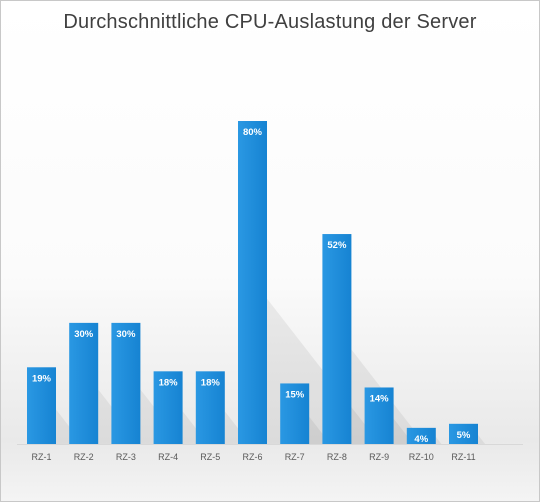 This screenshot has height=502, width=540. What do you see at coordinates (253, 132) in the screenshot?
I see `data-label: 80%` at bounding box center [253, 132].